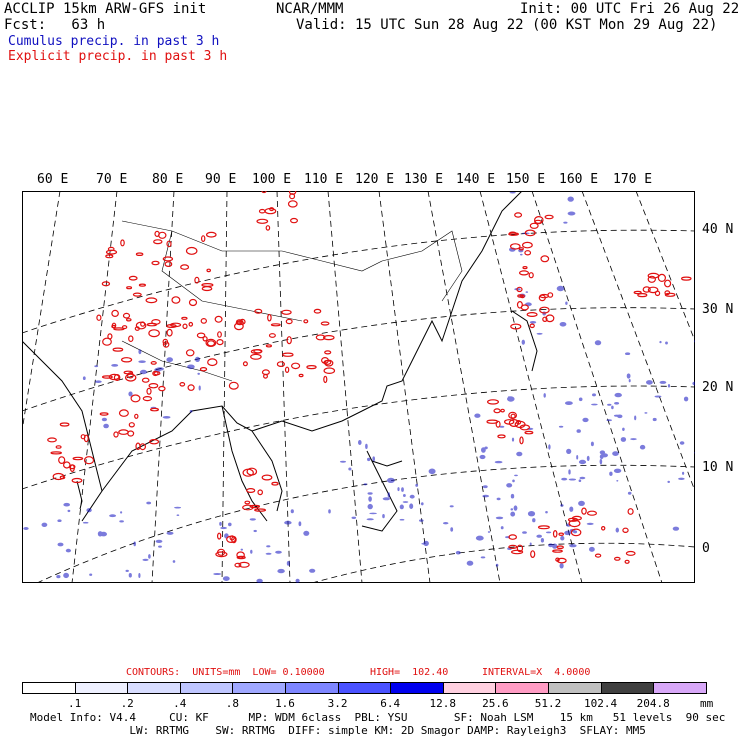  I want to click on colorbar-label: 12.8, so click(443, 703).